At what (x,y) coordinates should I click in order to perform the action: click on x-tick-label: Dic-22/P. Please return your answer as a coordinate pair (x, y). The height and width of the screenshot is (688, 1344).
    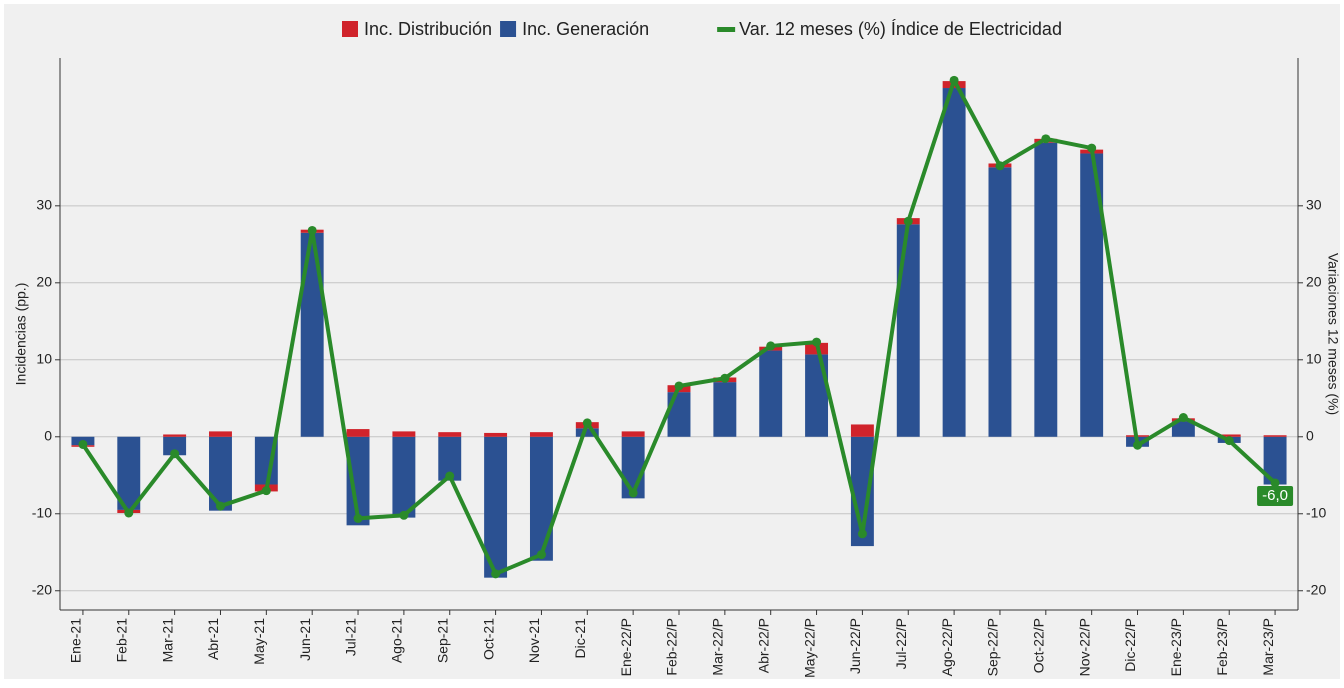
    Looking at the image, I should click on (1130, 645).